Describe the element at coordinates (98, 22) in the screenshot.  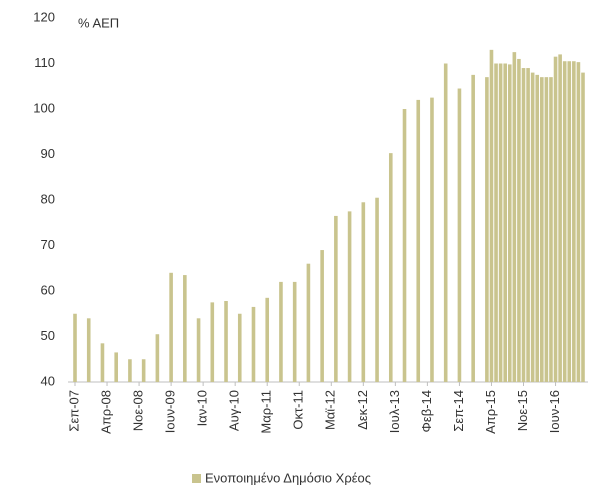
I see `y-axis-label: % ΑΕΠ` at that location.